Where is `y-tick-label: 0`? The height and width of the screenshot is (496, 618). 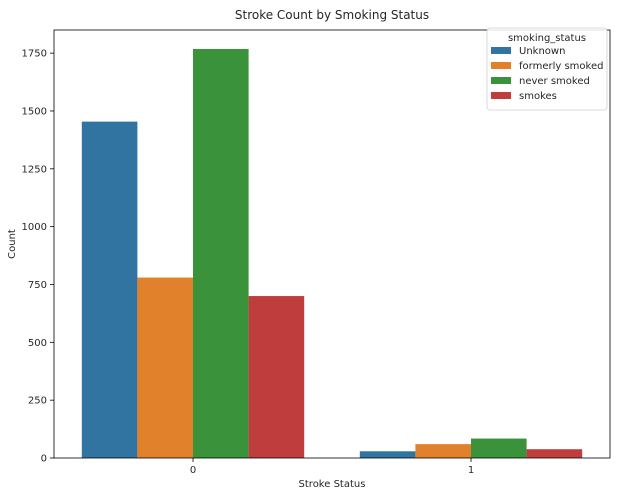 y-tick-label: 0 is located at coordinates (44, 459).